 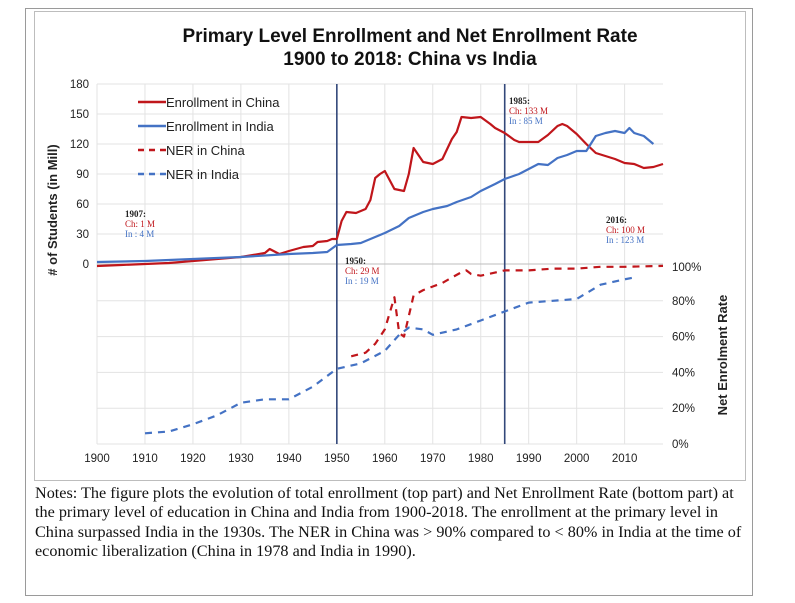 What do you see at coordinates (82, 205) in the screenshot?
I see `y-tick-label: 60` at bounding box center [82, 205].